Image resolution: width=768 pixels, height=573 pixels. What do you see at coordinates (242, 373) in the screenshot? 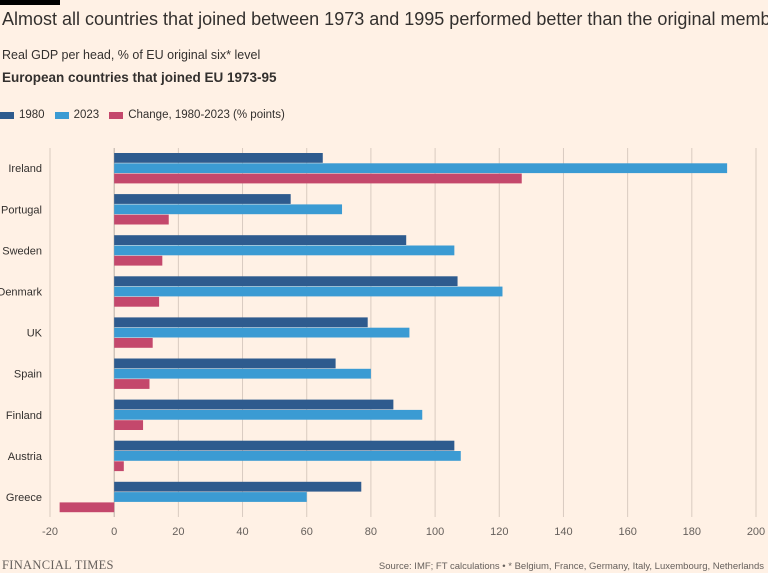
I see `bar-spain-2023` at bounding box center [242, 373].